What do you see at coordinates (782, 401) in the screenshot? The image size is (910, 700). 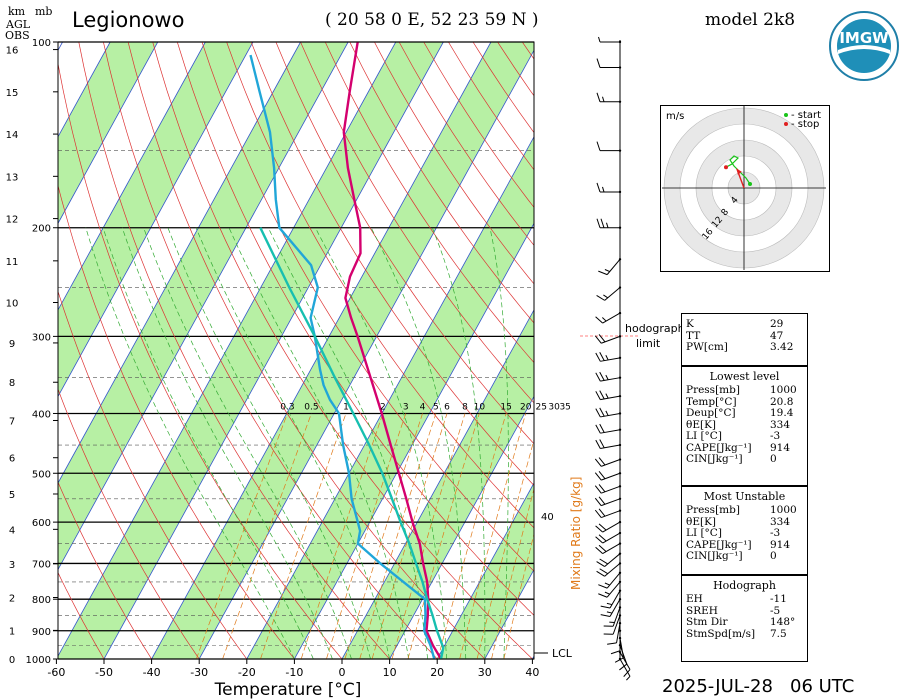 I see `lowest-level-value: 20.8` at bounding box center [782, 401].